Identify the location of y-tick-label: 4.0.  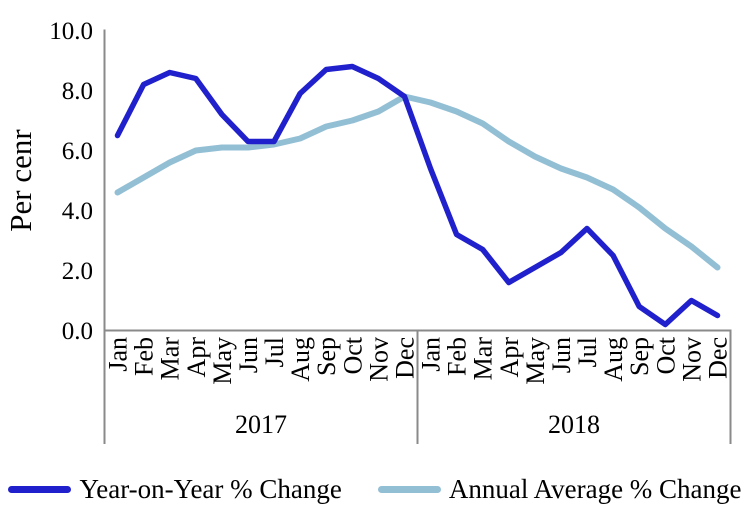
(77, 211).